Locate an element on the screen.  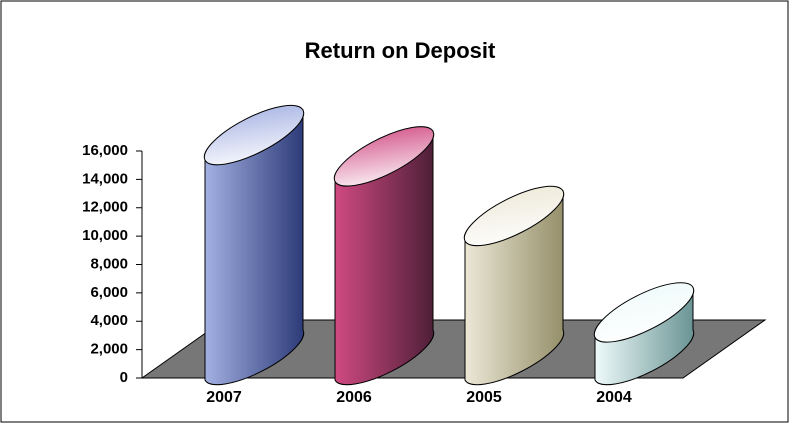
x-tick-label: 2005 is located at coordinates (484, 397).